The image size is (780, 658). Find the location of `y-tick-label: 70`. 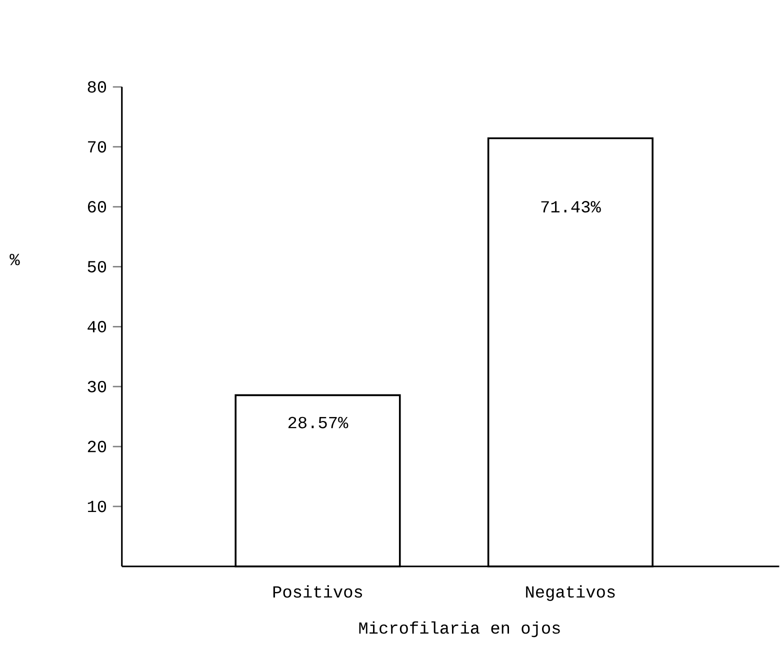

y-tick-label: 70 is located at coordinates (97, 146).